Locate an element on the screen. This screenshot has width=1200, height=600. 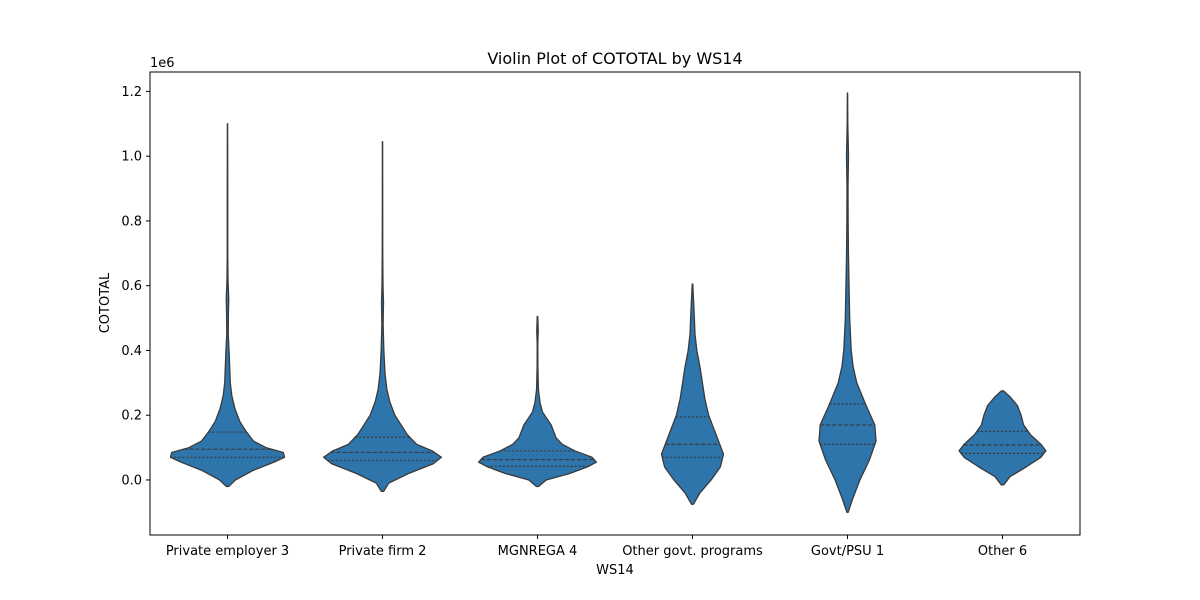
y-tick-label: 1.0 is located at coordinates (131, 157).